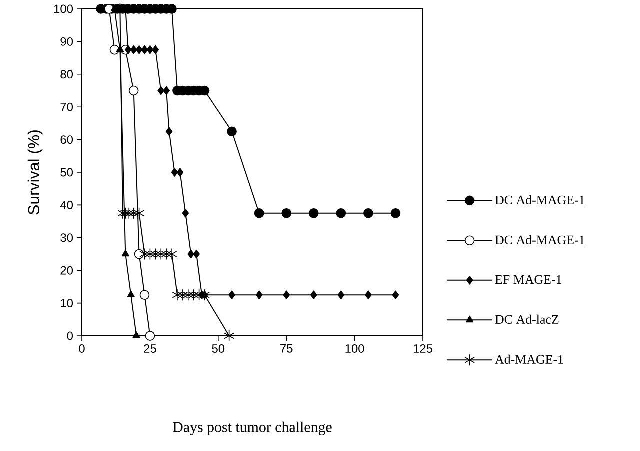 This screenshot has width=640, height=451. I want to click on y-tick-label: 0, so click(70, 336).